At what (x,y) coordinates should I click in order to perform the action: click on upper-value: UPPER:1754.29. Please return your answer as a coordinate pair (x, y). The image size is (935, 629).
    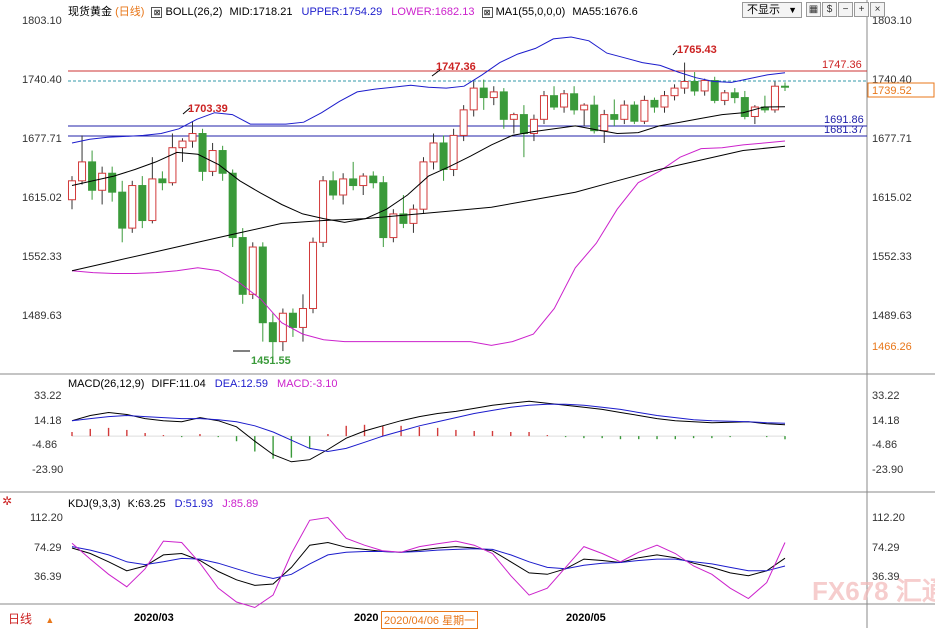
    Looking at the image, I should click on (342, 12).